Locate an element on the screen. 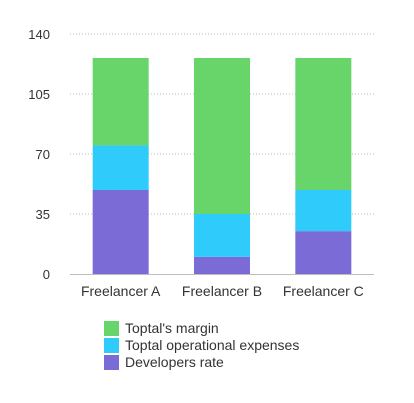 The width and height of the screenshot is (414, 403). legend-label-toptals-margin: Toptal's margin is located at coordinates (172, 328).